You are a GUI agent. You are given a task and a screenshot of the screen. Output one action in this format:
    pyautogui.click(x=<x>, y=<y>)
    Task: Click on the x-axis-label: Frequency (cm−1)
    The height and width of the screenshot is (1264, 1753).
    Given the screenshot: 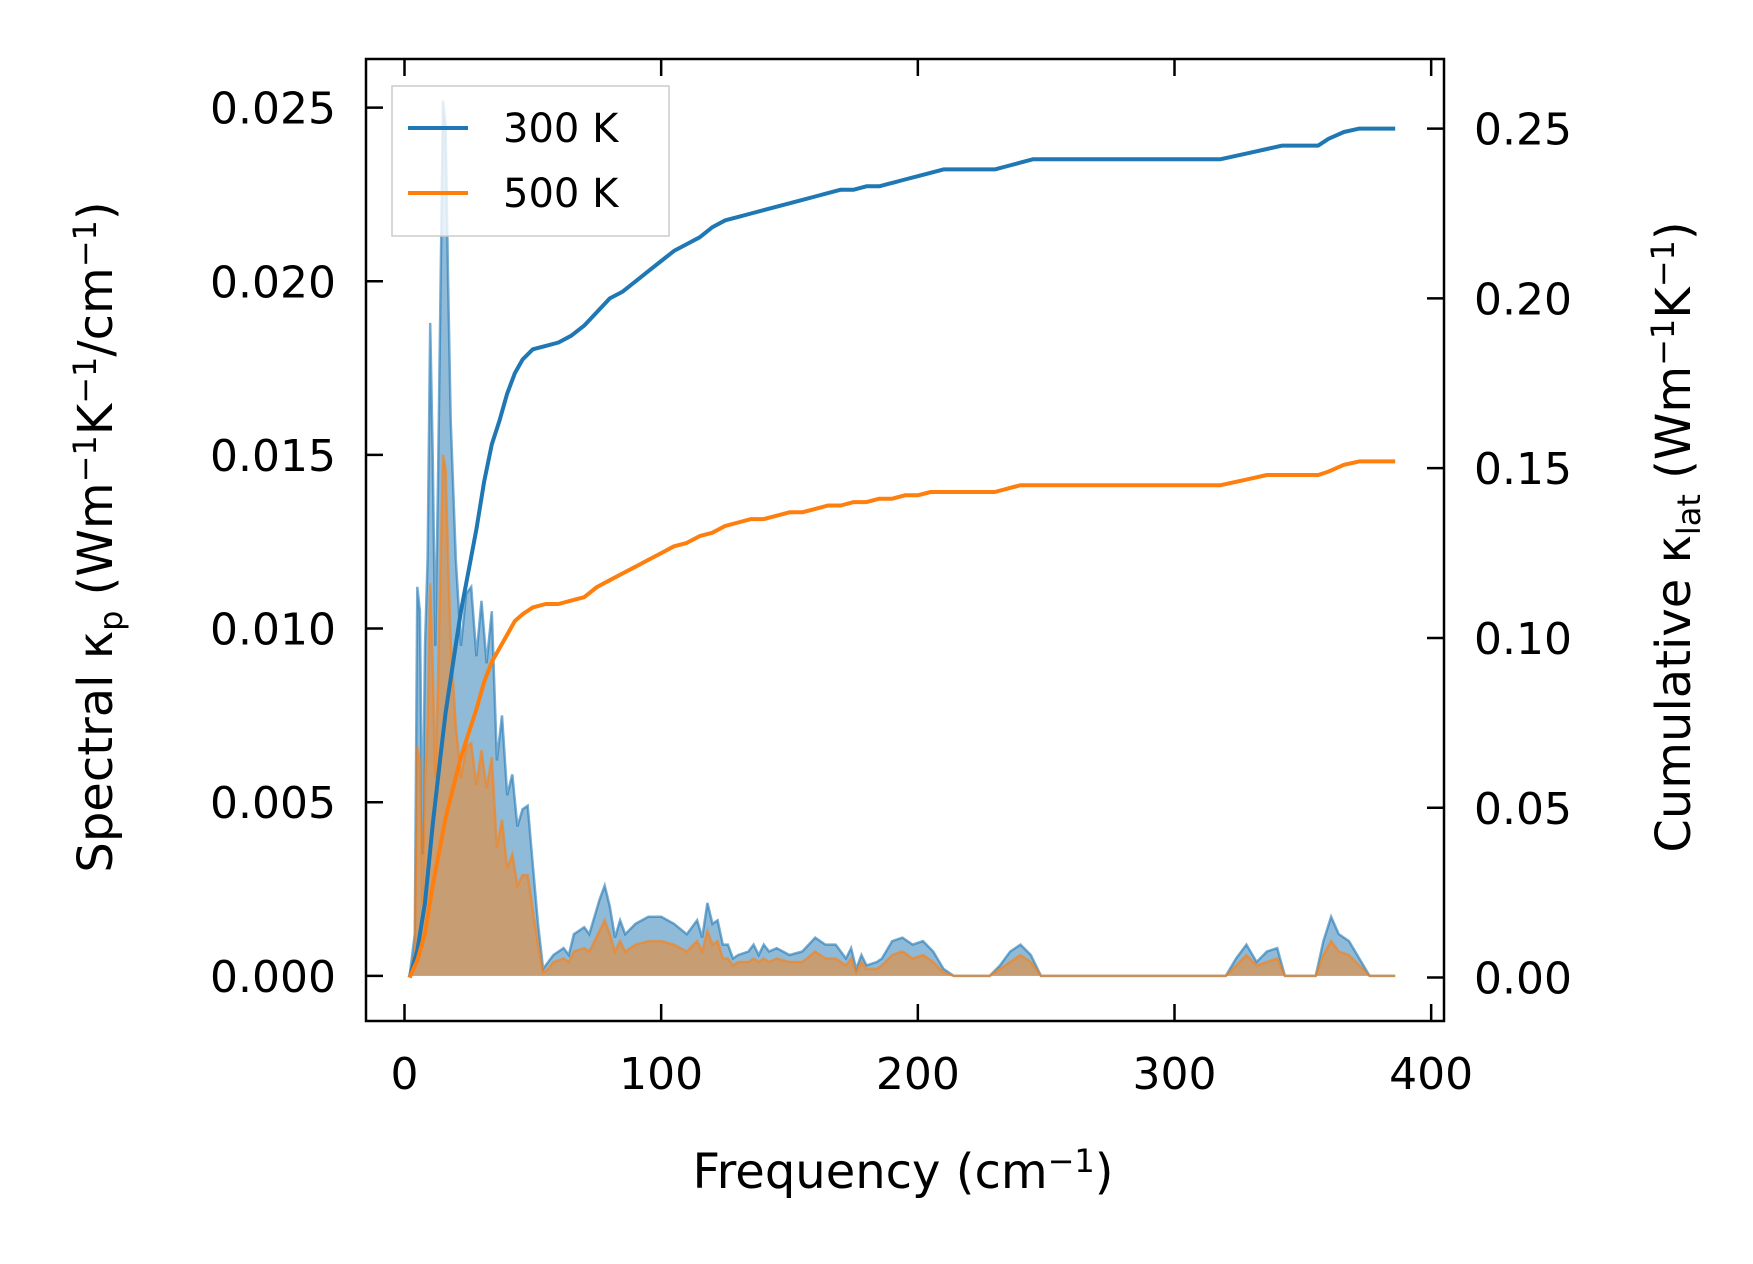 What is the action you would take?
    pyautogui.click(x=902, y=1171)
    